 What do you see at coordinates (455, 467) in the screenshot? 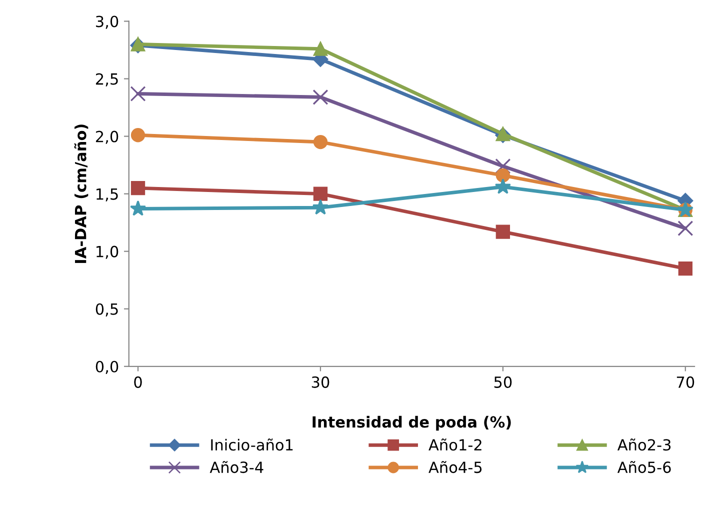
I see `legend-label: Año4-5` at bounding box center [455, 467].